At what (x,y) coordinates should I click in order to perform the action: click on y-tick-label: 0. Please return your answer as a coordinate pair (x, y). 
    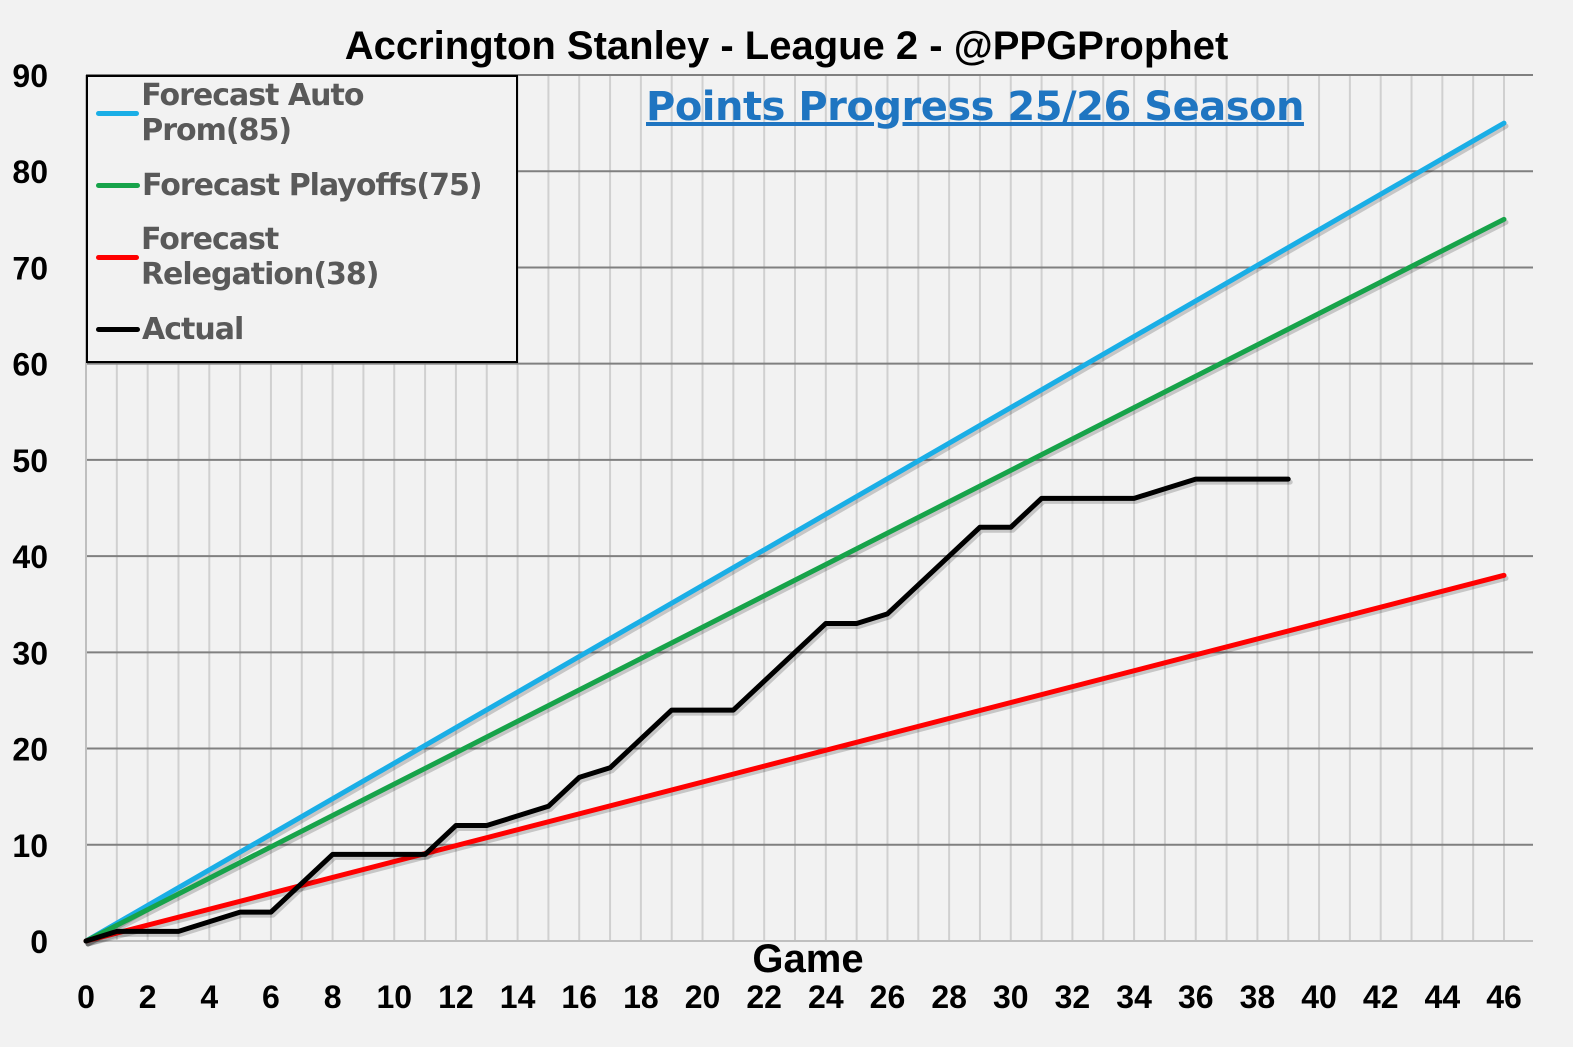
    Looking at the image, I should click on (39, 942).